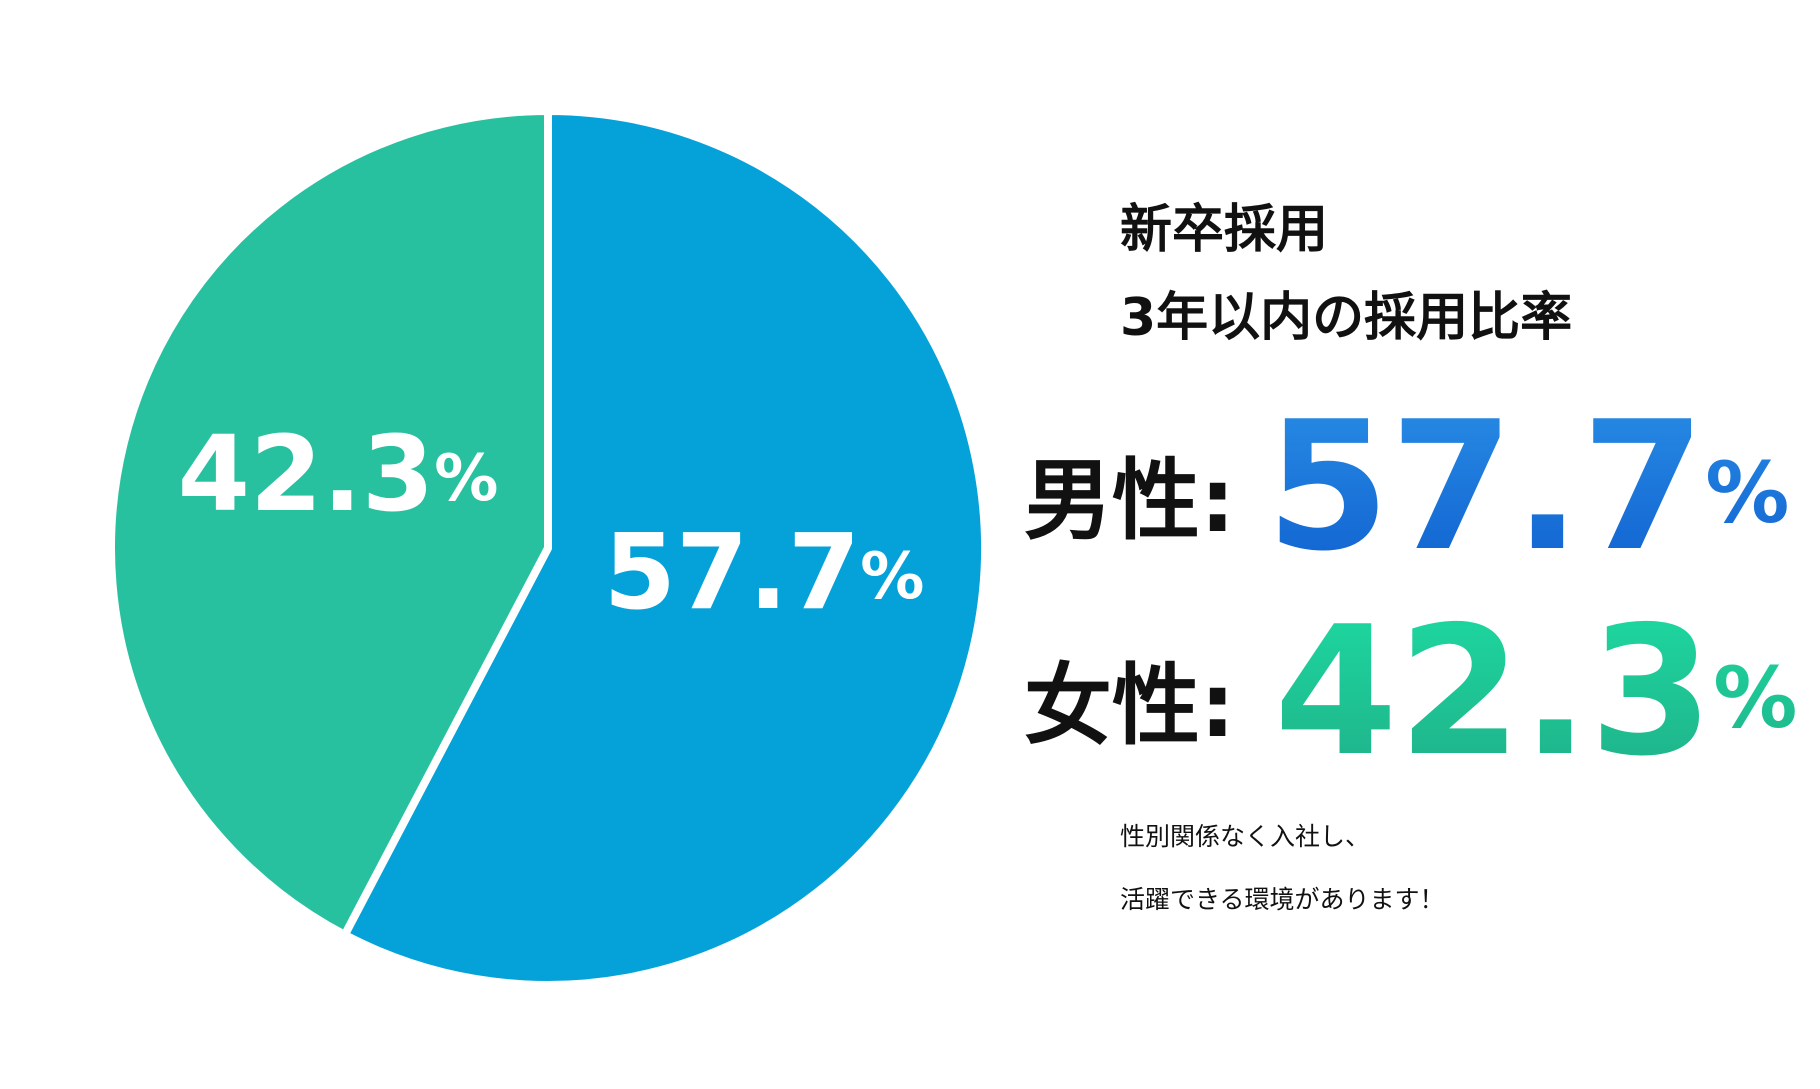  I want to click on legend-label: 女性:, so click(1129, 705).